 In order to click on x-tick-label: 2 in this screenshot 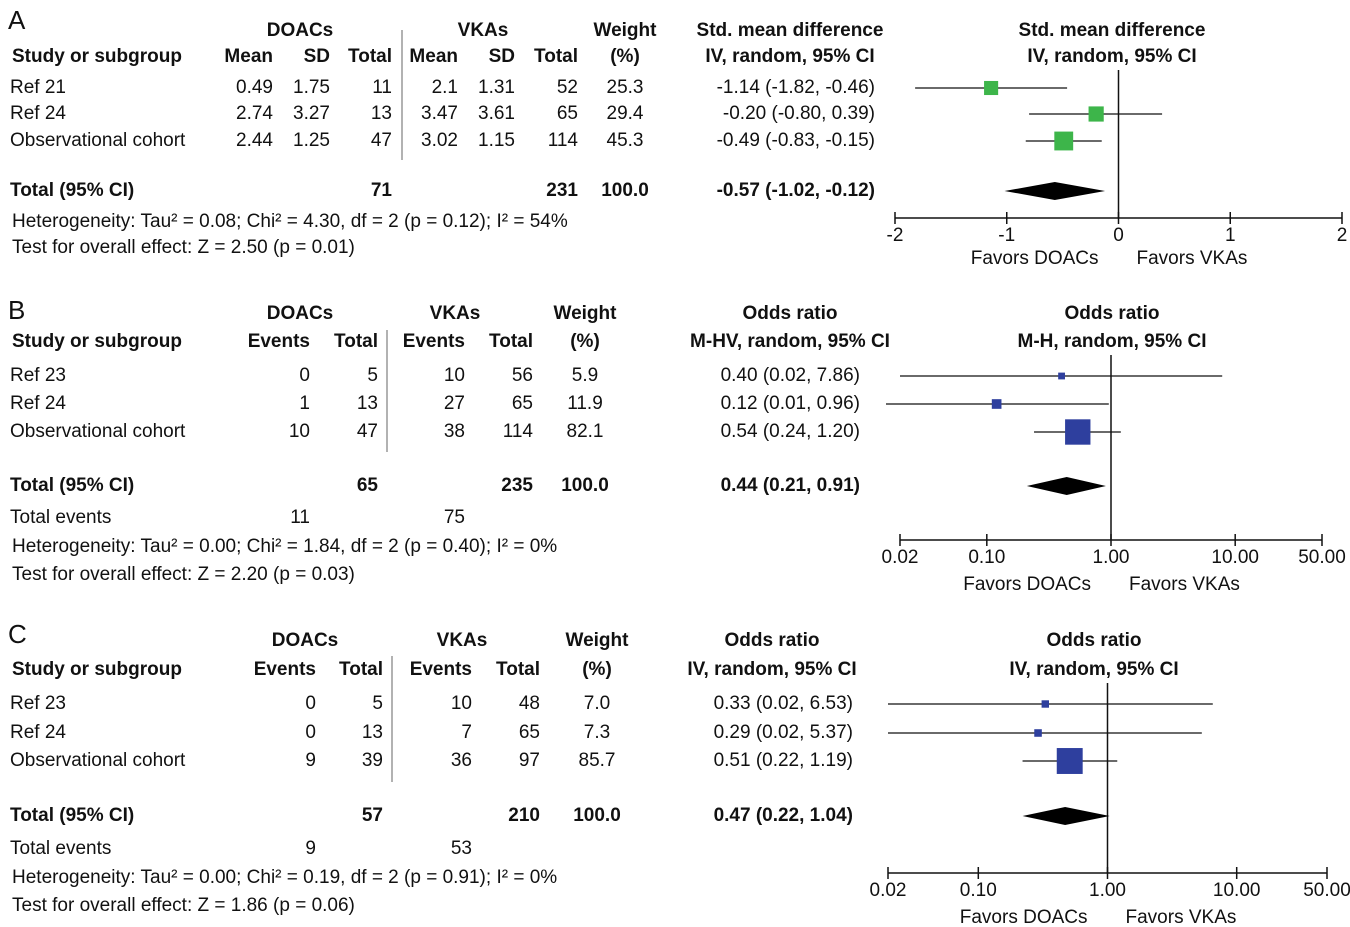, I will do `click(1342, 235)`.